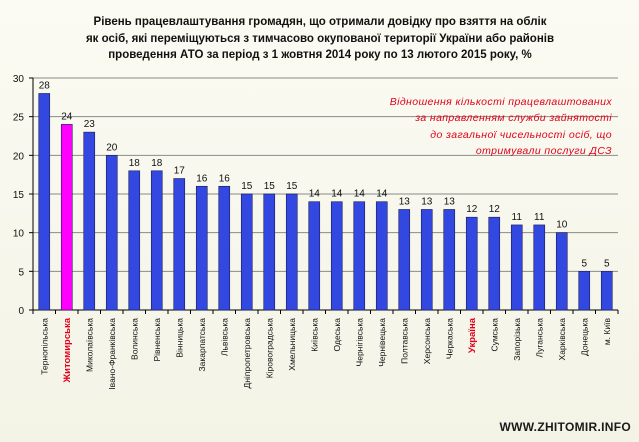  What do you see at coordinates (449, 338) in the screenshot?
I see `x-tick-label: Черкаська` at bounding box center [449, 338].